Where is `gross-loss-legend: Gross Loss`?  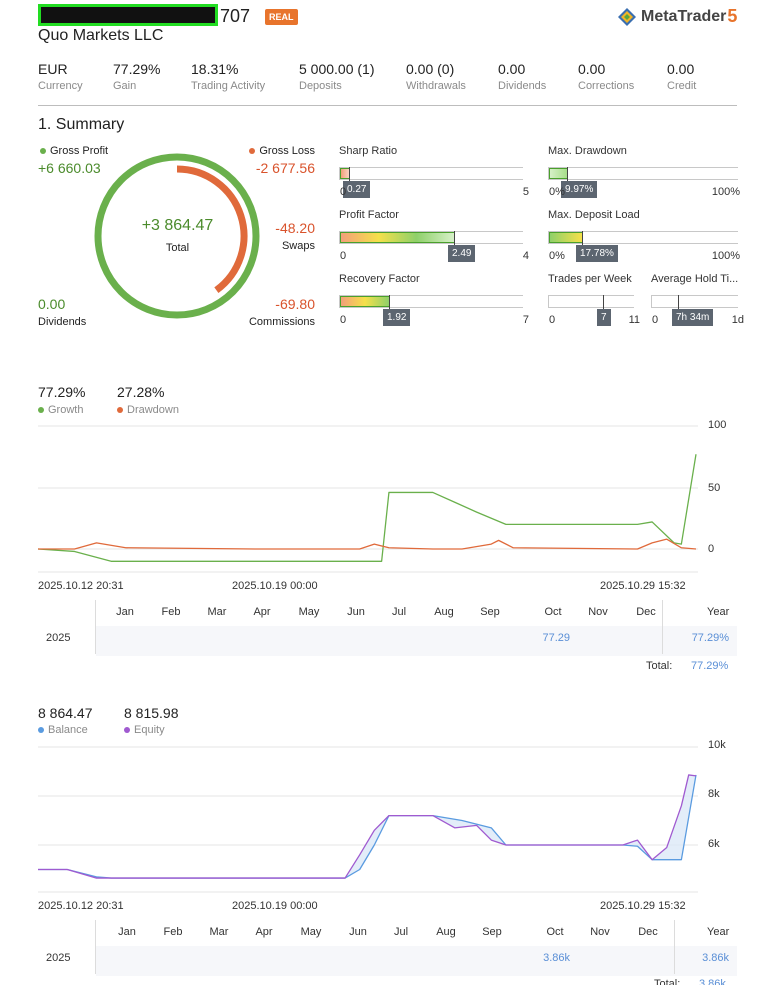
gross-loss-legend: Gross Loss is located at coordinates (282, 151).